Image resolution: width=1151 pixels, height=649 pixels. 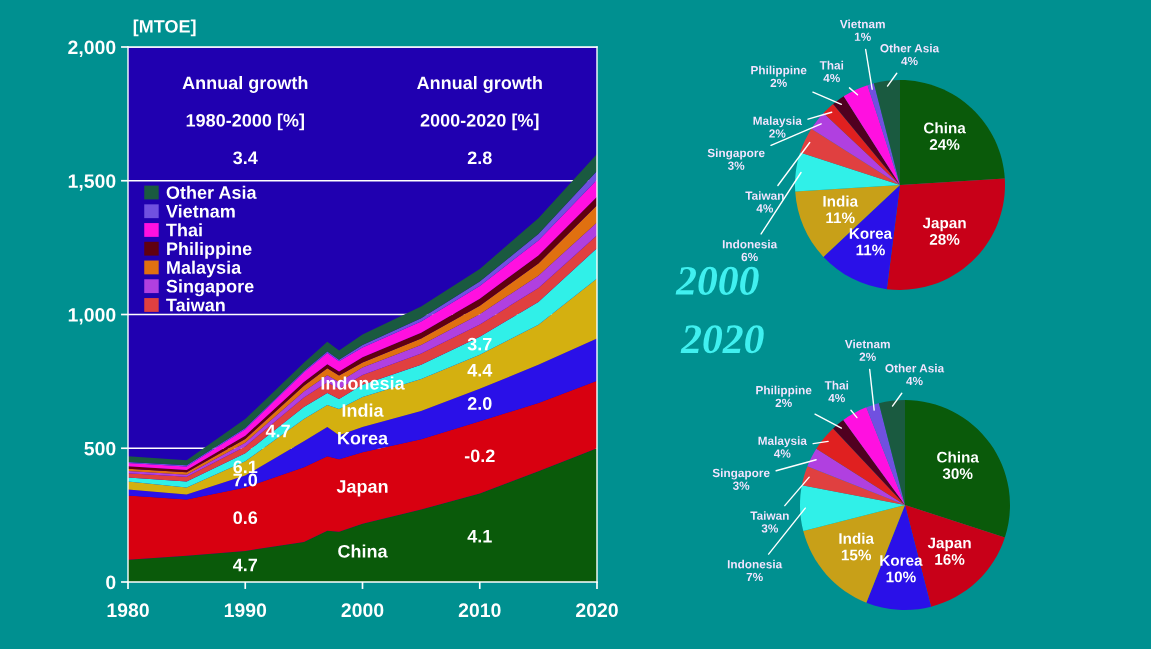 What do you see at coordinates (901, 577) in the screenshot?
I see `data-label: 10%` at bounding box center [901, 577].